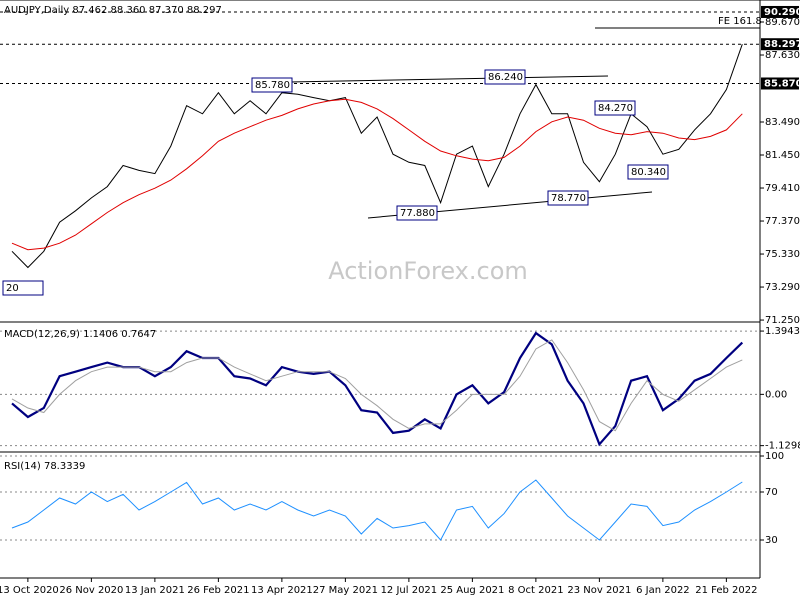 The image size is (800, 600). I want to click on annotation: 78.770, so click(568, 198).